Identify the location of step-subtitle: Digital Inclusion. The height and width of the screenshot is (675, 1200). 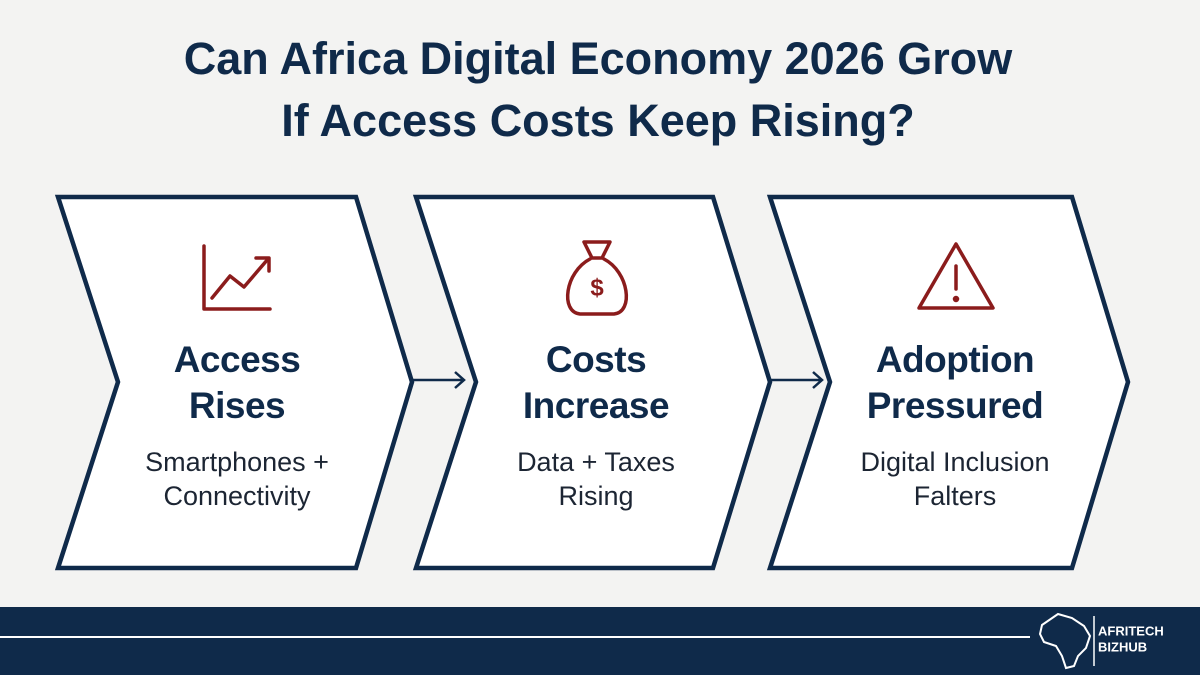
(954, 462).